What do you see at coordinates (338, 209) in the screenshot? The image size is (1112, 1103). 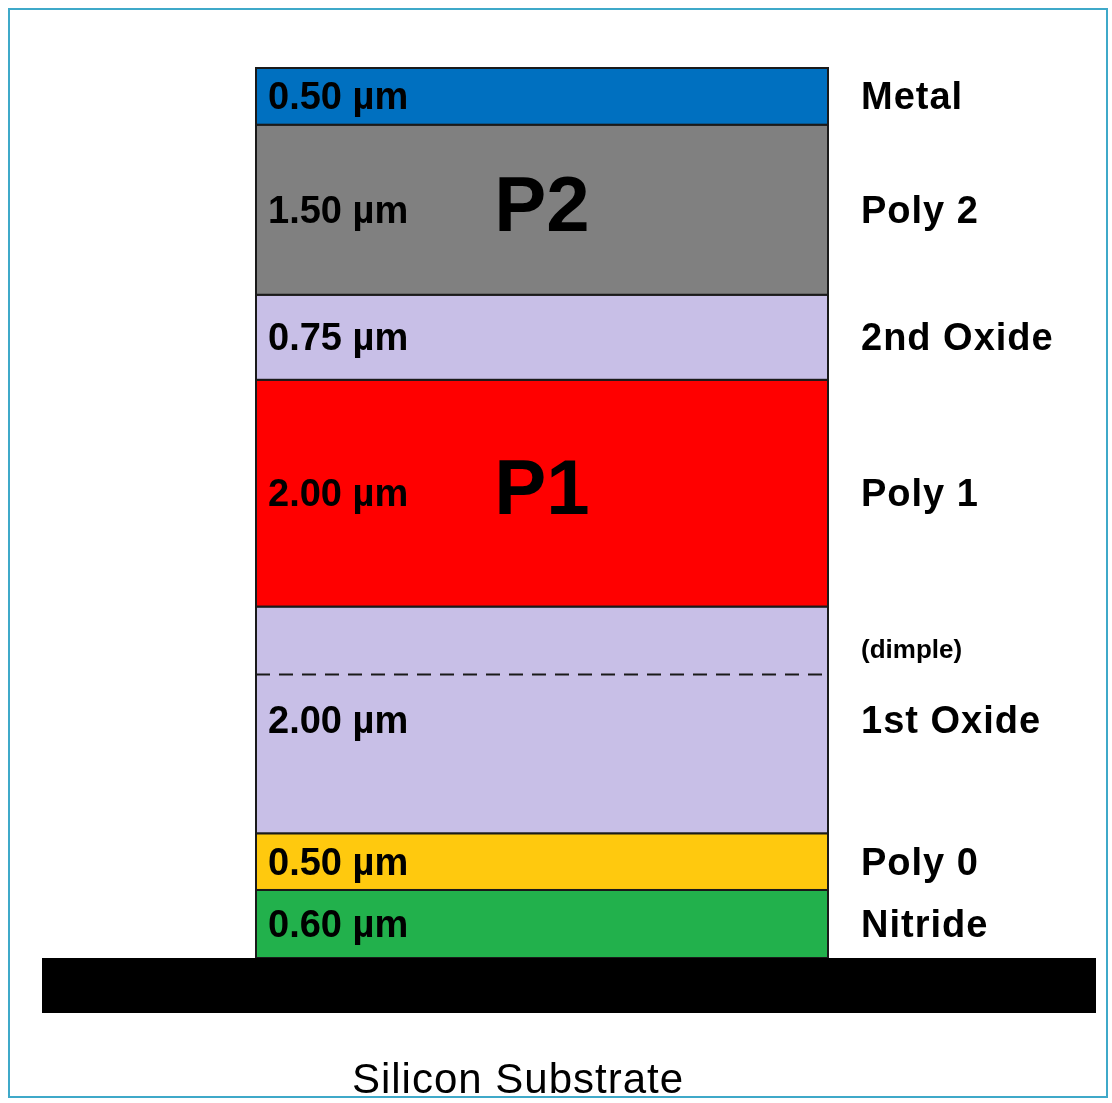 I see `data-label: 1.50 µm` at bounding box center [338, 209].